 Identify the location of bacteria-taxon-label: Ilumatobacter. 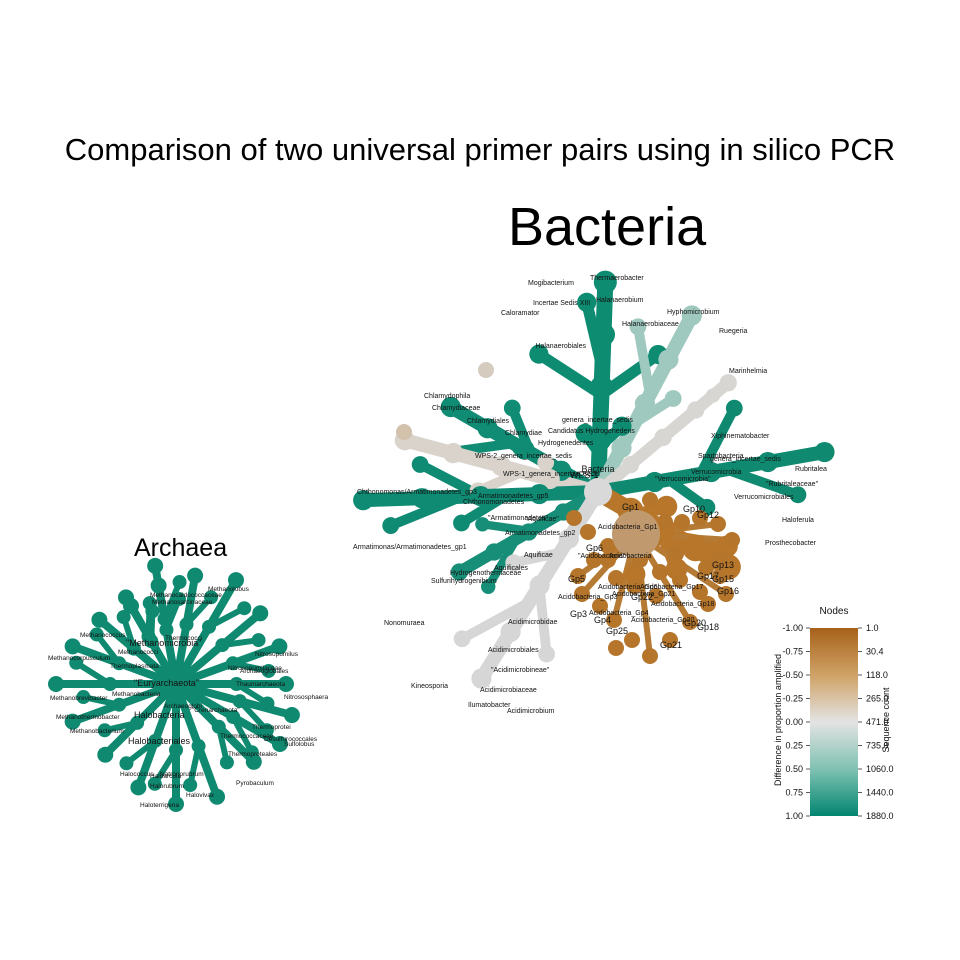
(489, 705).